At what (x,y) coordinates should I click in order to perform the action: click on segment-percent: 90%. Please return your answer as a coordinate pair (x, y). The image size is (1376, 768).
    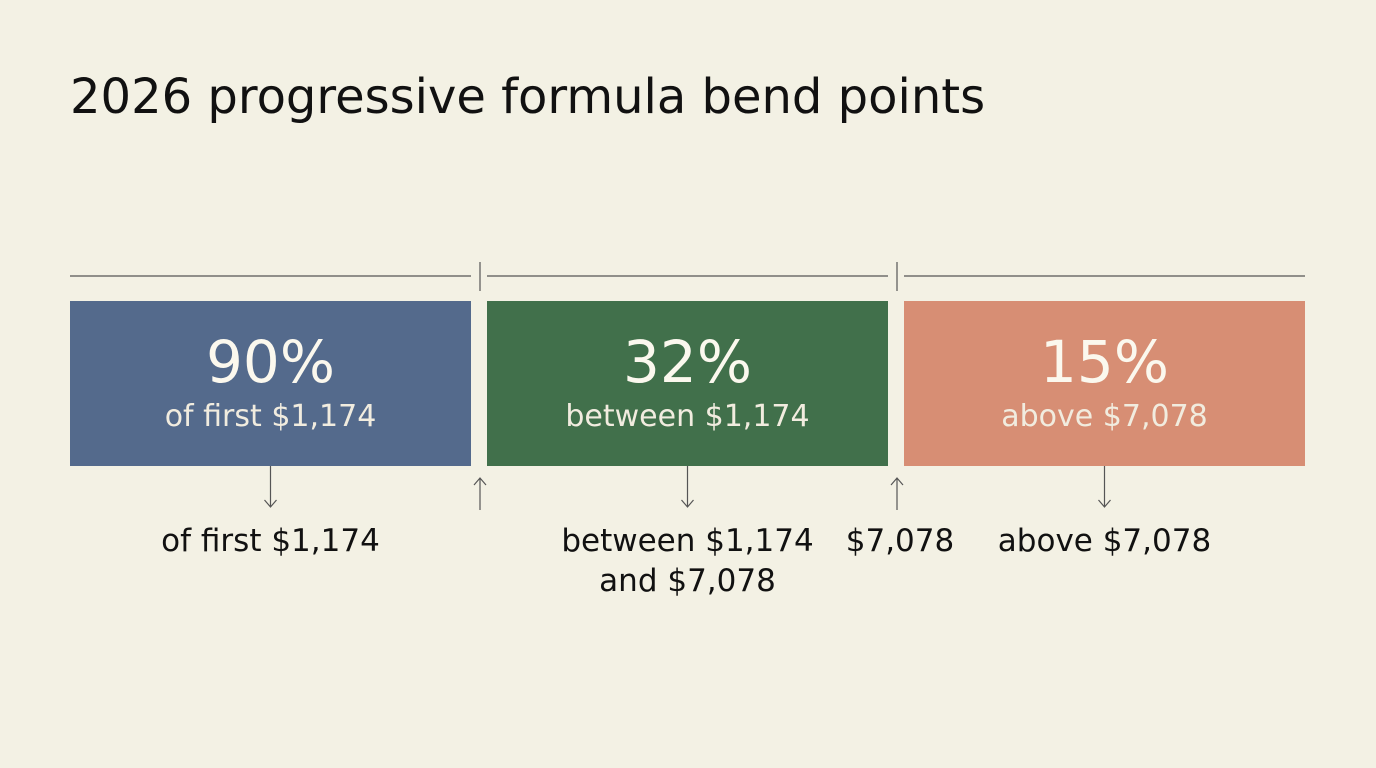
    Looking at the image, I should click on (270, 362).